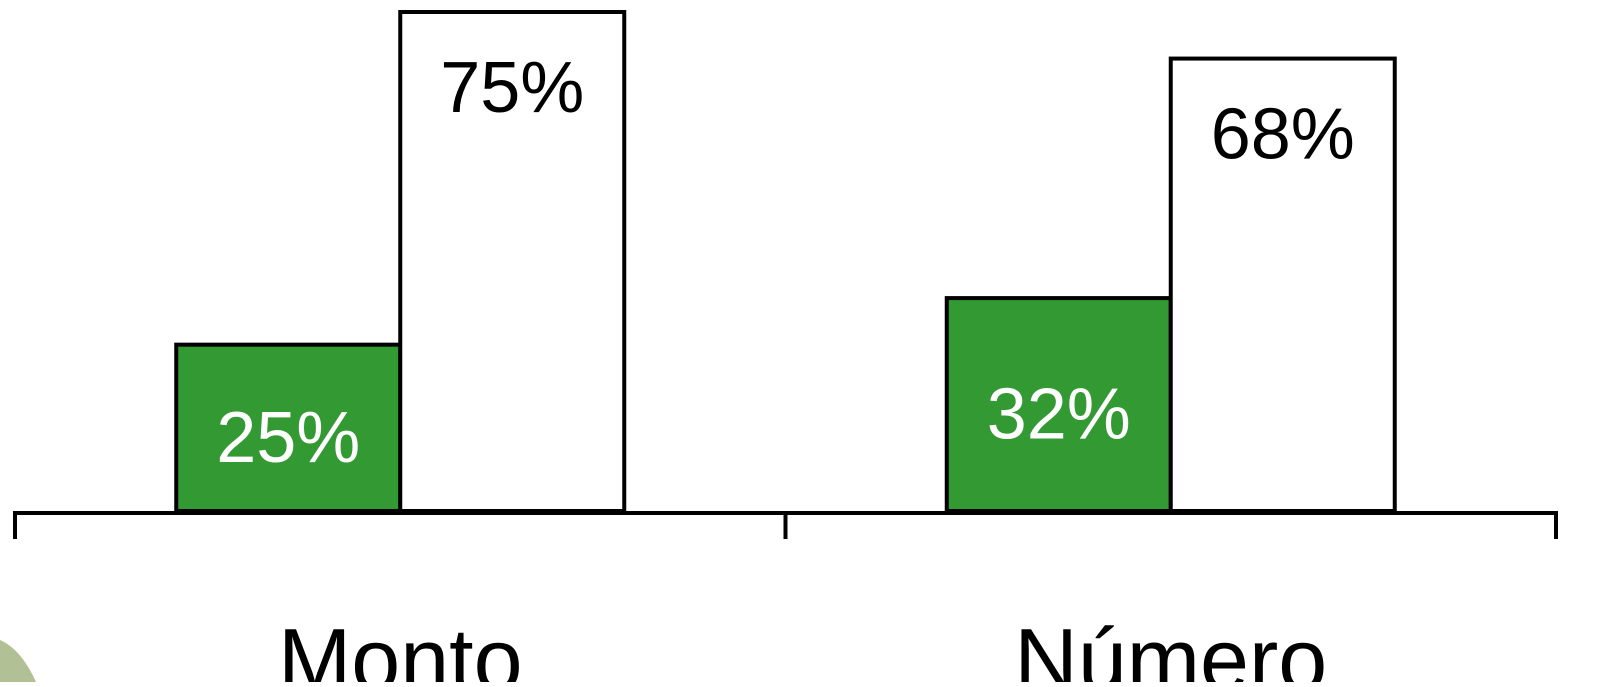 The height and width of the screenshot is (687, 1603). What do you see at coordinates (18, 661) in the screenshot?
I see `corner-ornament-icon` at bounding box center [18, 661].